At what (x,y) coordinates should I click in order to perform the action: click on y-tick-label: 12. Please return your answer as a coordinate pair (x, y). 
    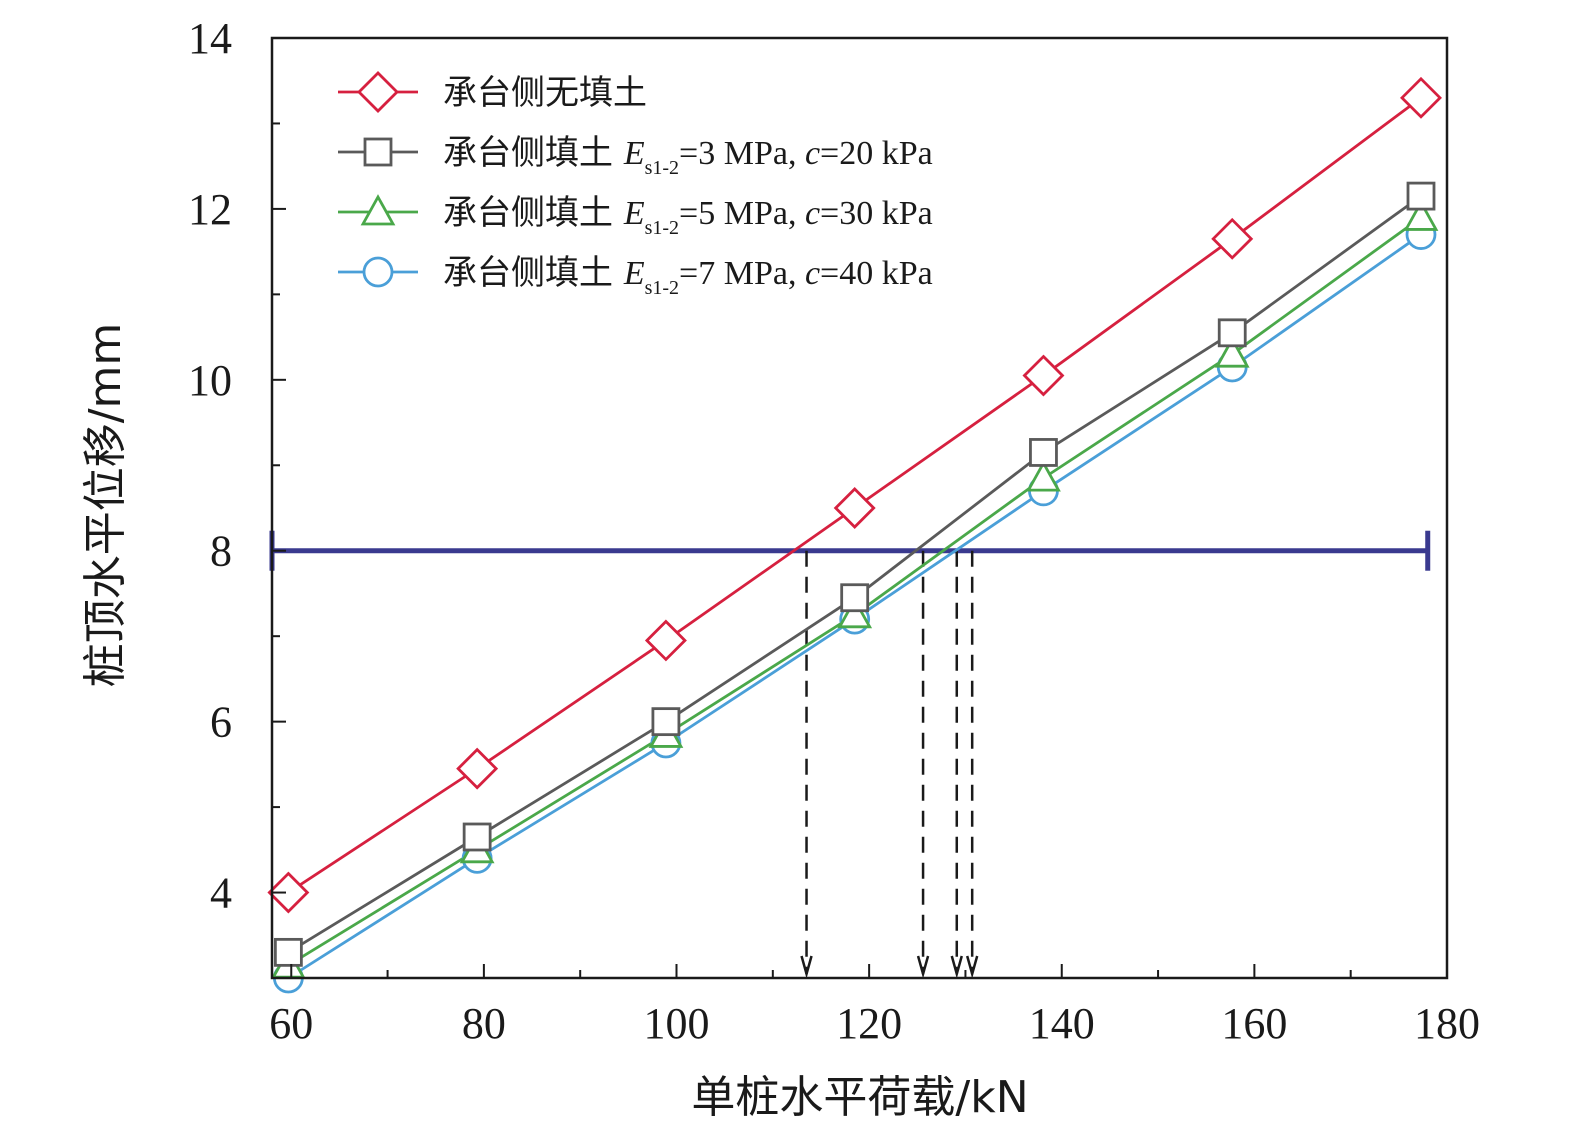
    Looking at the image, I should click on (210, 209).